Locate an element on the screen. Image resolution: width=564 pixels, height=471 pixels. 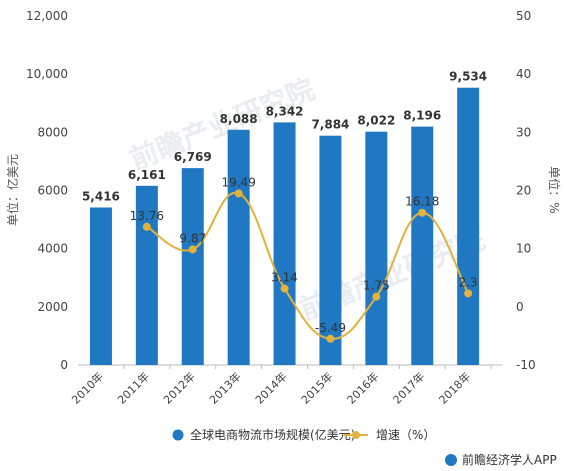
legend-marker-bar is located at coordinates (178, 435).